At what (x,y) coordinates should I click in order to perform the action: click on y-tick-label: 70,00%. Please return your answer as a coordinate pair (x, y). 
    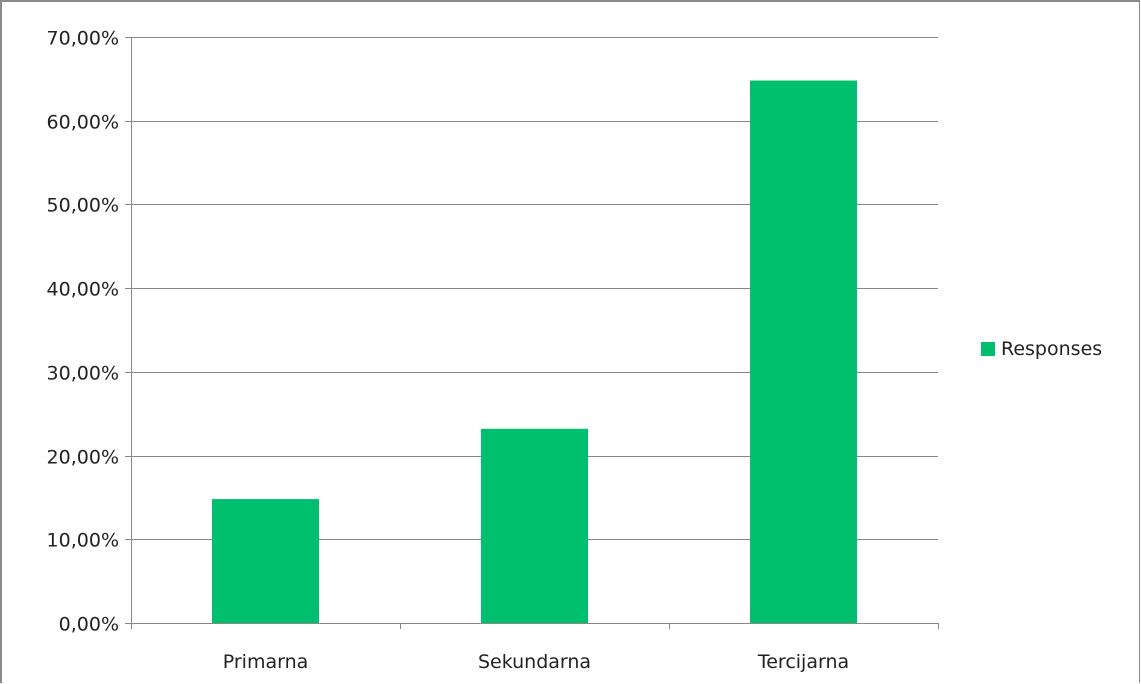
    Looking at the image, I should click on (83, 39).